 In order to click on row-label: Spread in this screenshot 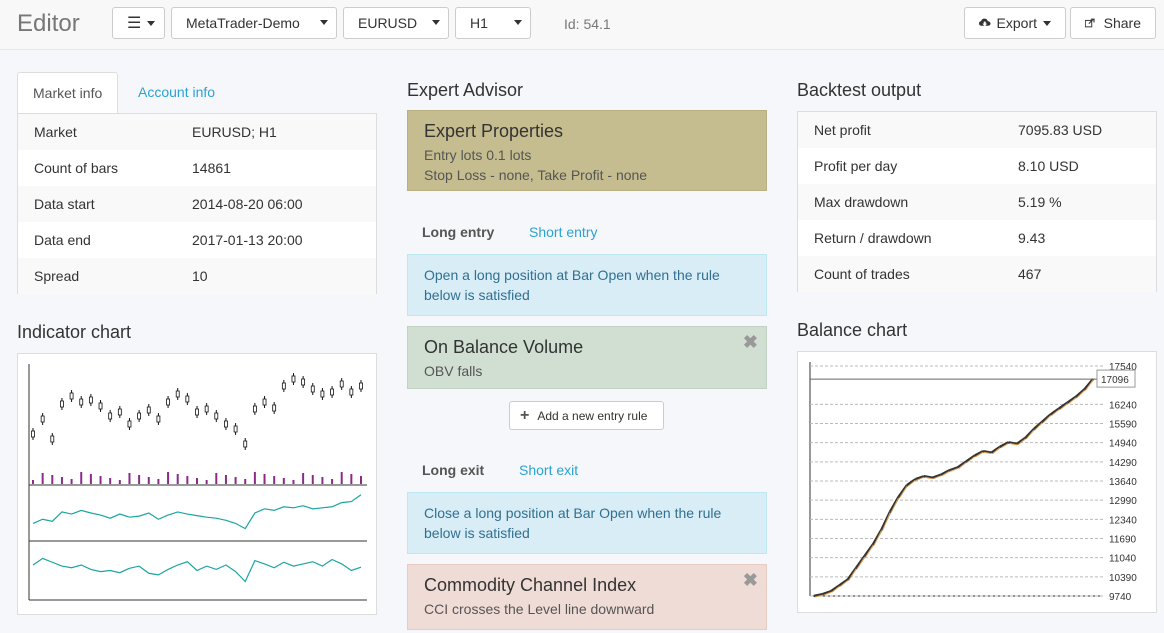, I will do `click(57, 276)`.